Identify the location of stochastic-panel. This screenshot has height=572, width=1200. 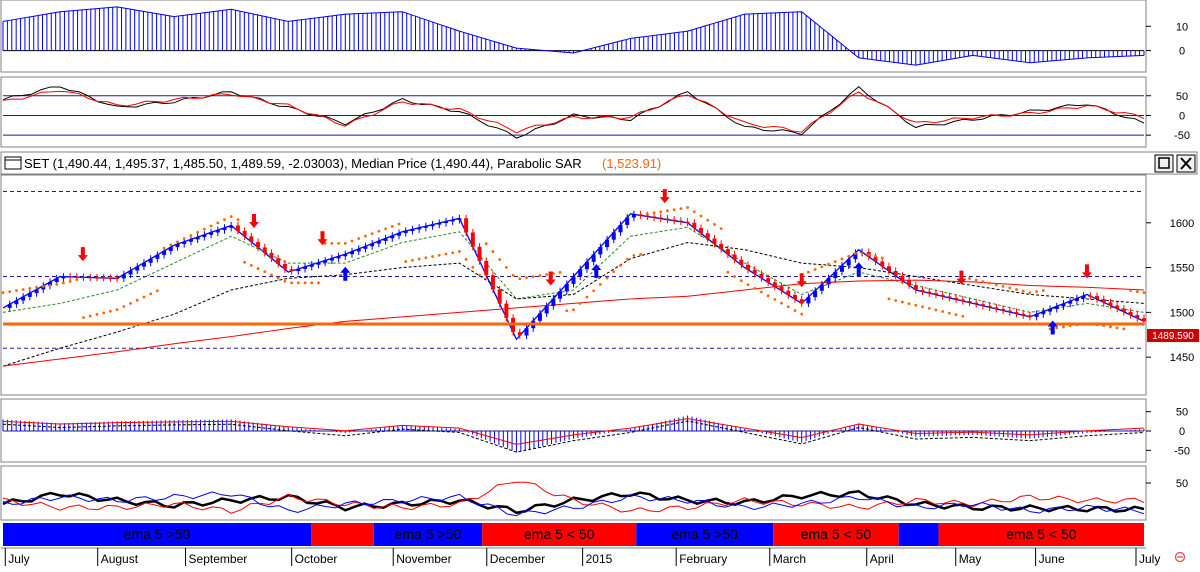
(573, 112).